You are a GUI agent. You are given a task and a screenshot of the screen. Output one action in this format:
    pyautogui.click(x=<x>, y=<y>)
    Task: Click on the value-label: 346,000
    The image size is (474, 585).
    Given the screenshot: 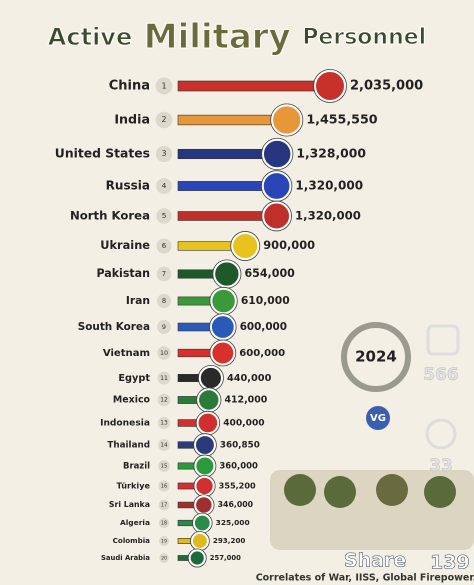 What is the action you would take?
    pyautogui.click(x=236, y=504)
    